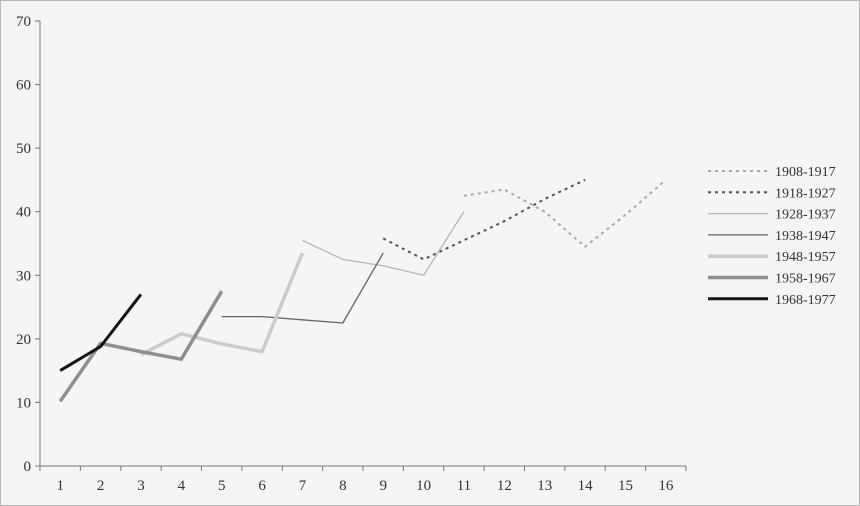 The width and height of the screenshot is (860, 506). What do you see at coordinates (23, 213) in the screenshot?
I see `y-tick-label: 40` at bounding box center [23, 213].